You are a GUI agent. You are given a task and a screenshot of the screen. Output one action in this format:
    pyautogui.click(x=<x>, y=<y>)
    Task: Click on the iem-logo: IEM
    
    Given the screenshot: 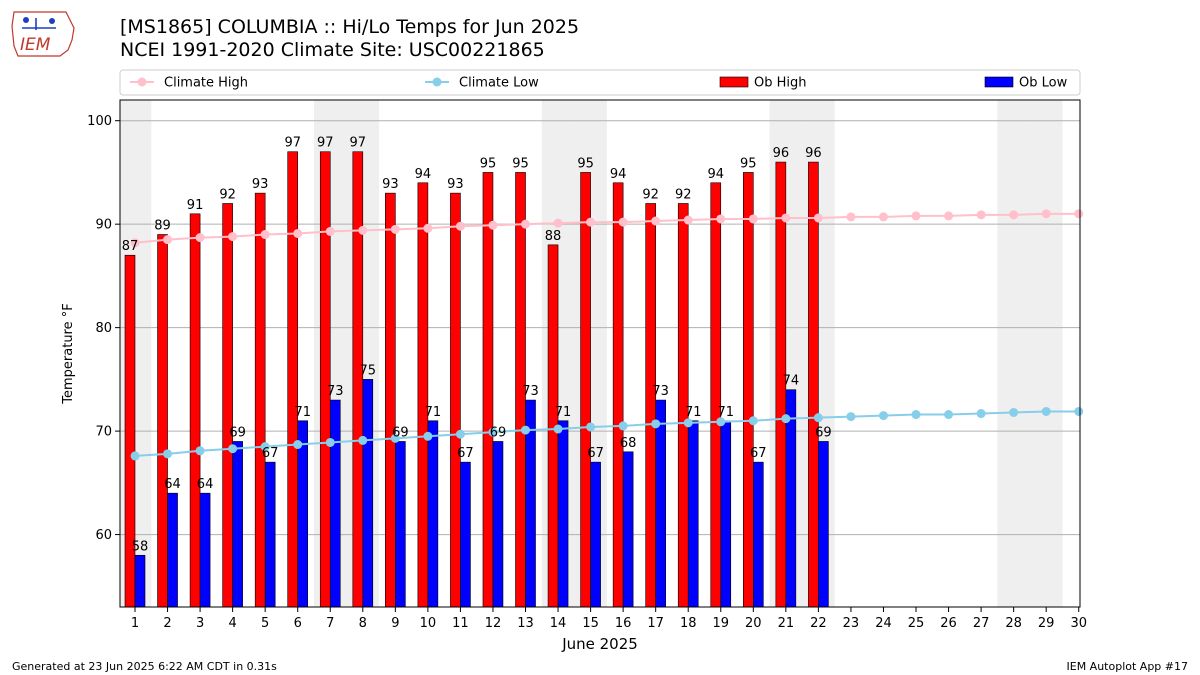 What is the action you would take?
    pyautogui.click(x=44, y=33)
    